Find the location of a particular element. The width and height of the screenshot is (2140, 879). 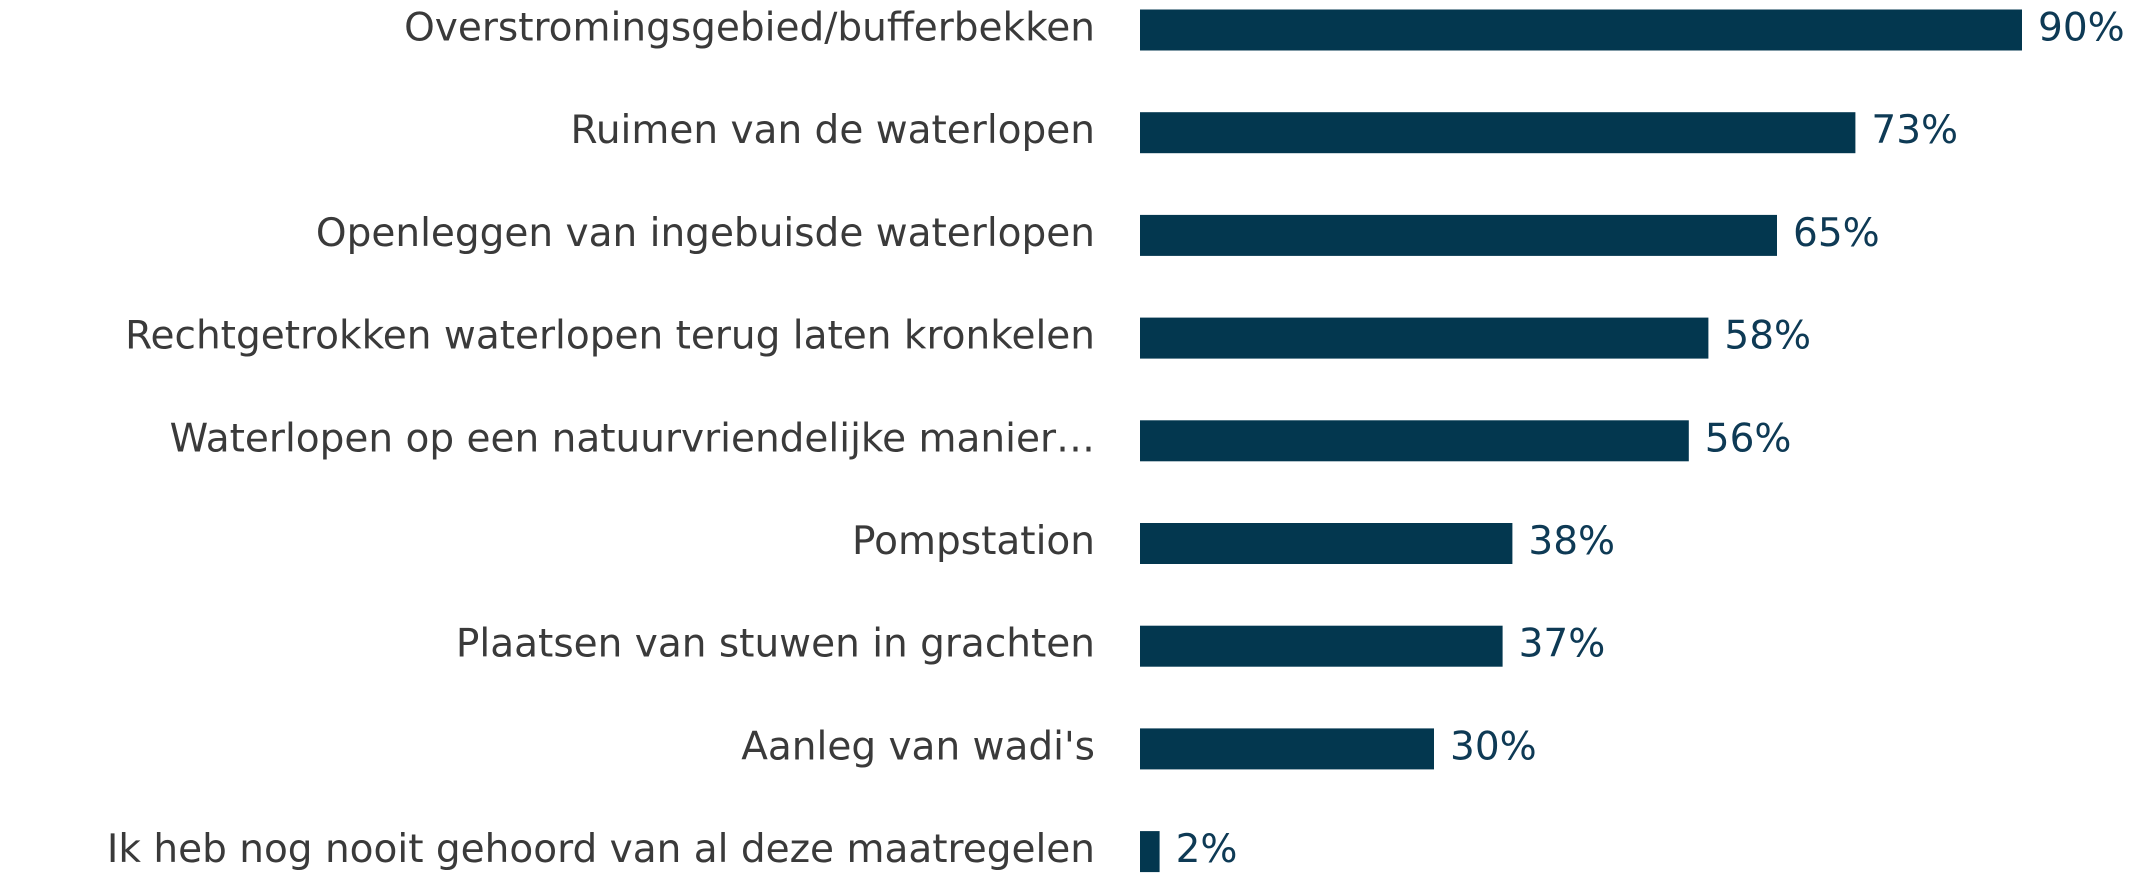

value-label: 37% is located at coordinates (1562, 644).